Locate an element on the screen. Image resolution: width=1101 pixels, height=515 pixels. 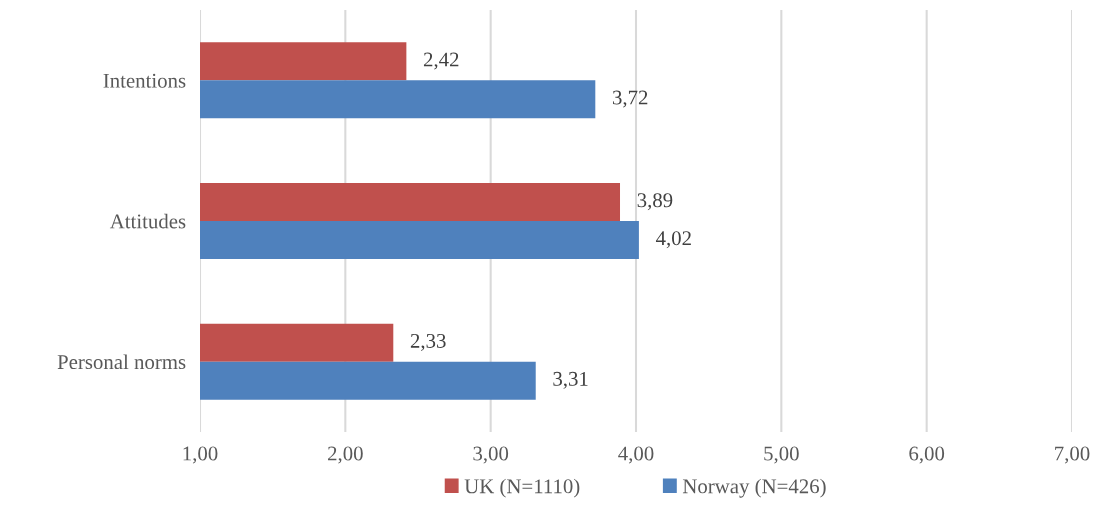
x-tick-label: 1,00 is located at coordinates (200, 455).